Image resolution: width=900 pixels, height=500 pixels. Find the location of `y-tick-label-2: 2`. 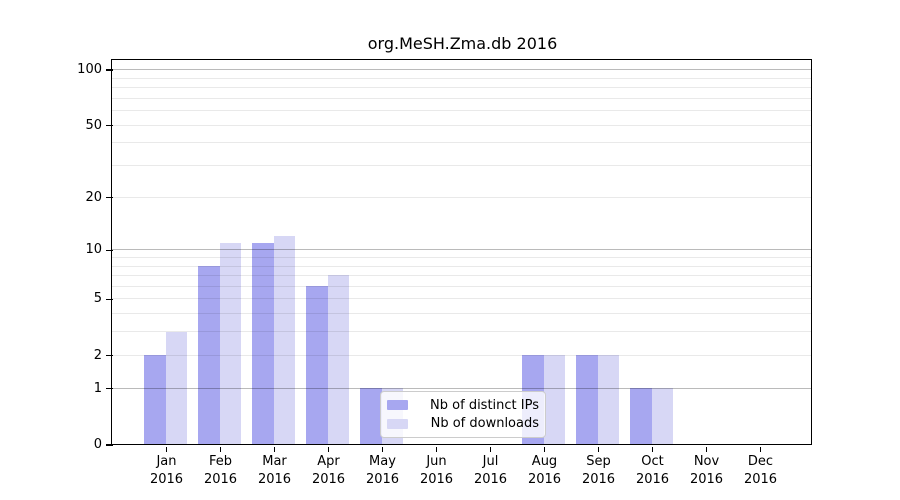

y-tick-label-2: 2 is located at coordinates (97, 355).